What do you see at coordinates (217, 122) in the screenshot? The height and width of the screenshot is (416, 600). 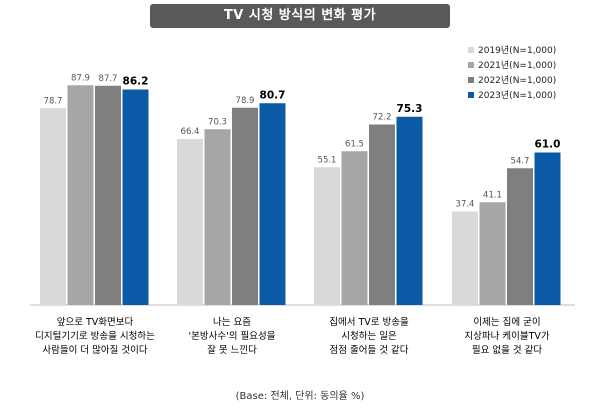 I see `data-label: 70.3` at bounding box center [217, 122].